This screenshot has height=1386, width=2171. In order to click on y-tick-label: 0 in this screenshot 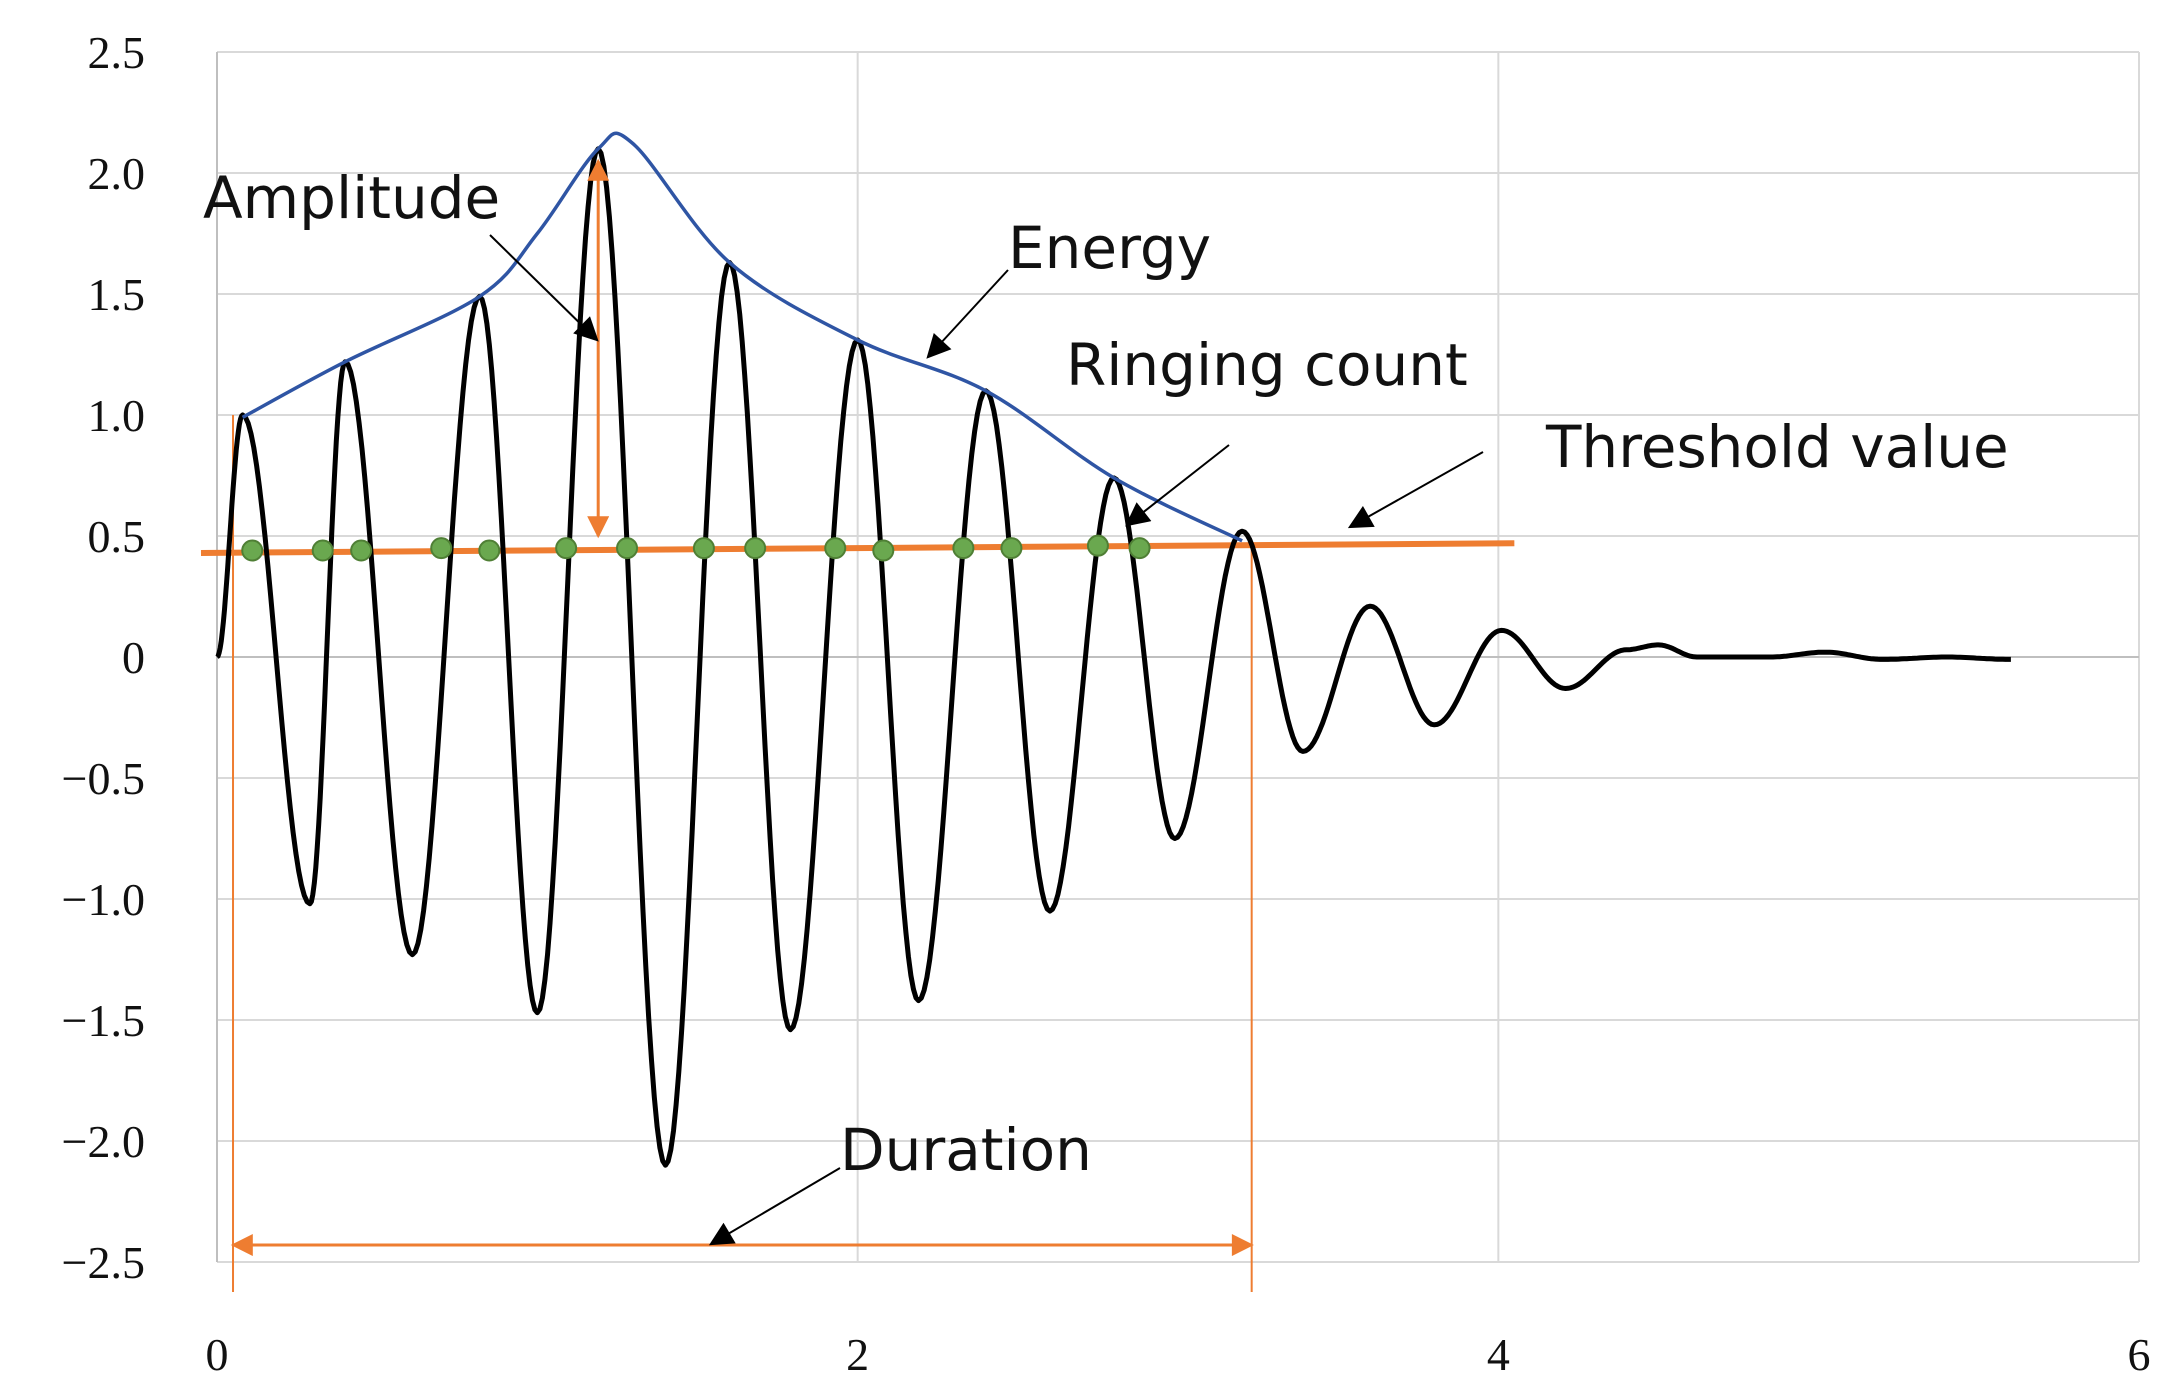, I will do `click(133, 657)`.